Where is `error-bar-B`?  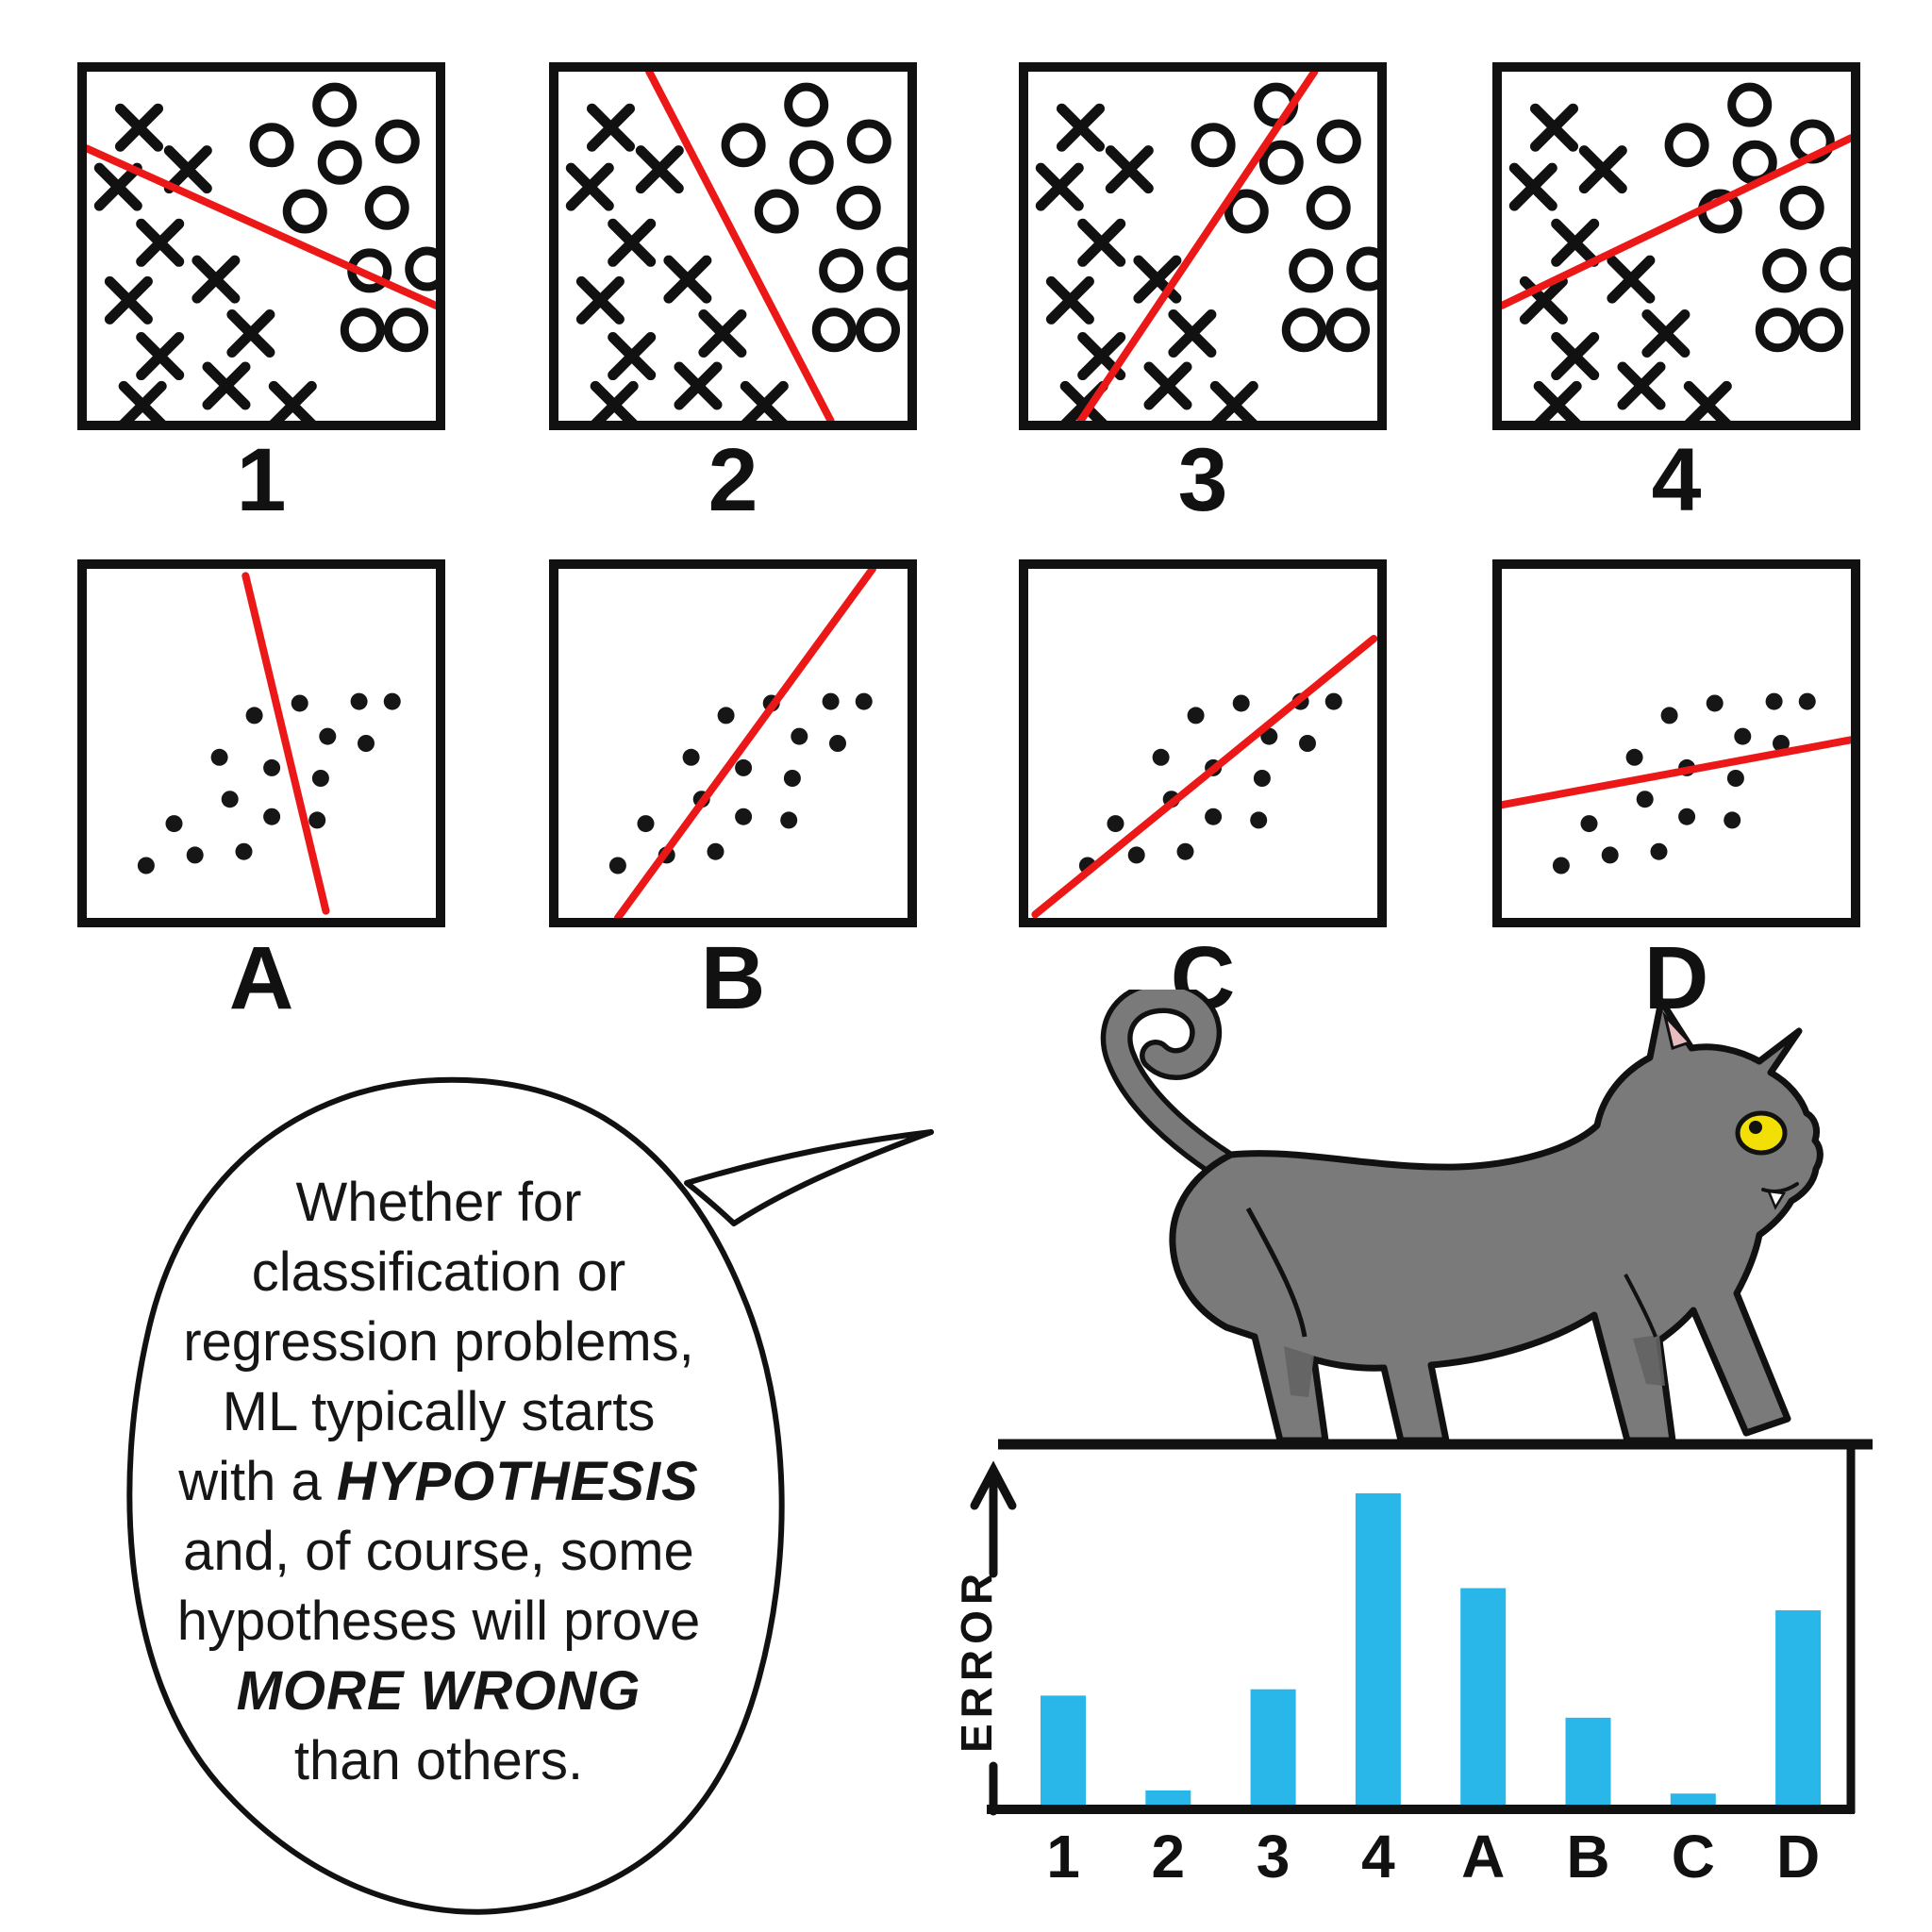
error-bar-B is located at coordinates (1588, 1763).